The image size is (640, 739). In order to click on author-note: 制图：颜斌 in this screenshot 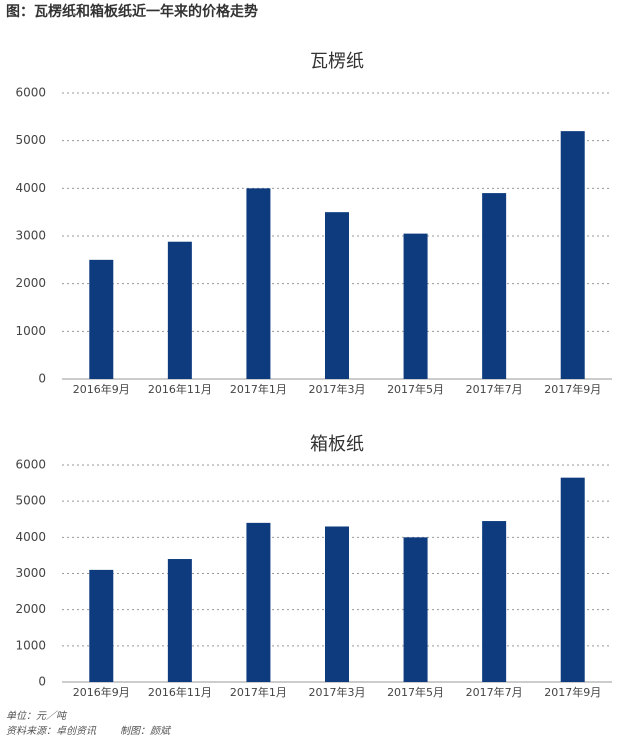, I will do `click(146, 731)`.